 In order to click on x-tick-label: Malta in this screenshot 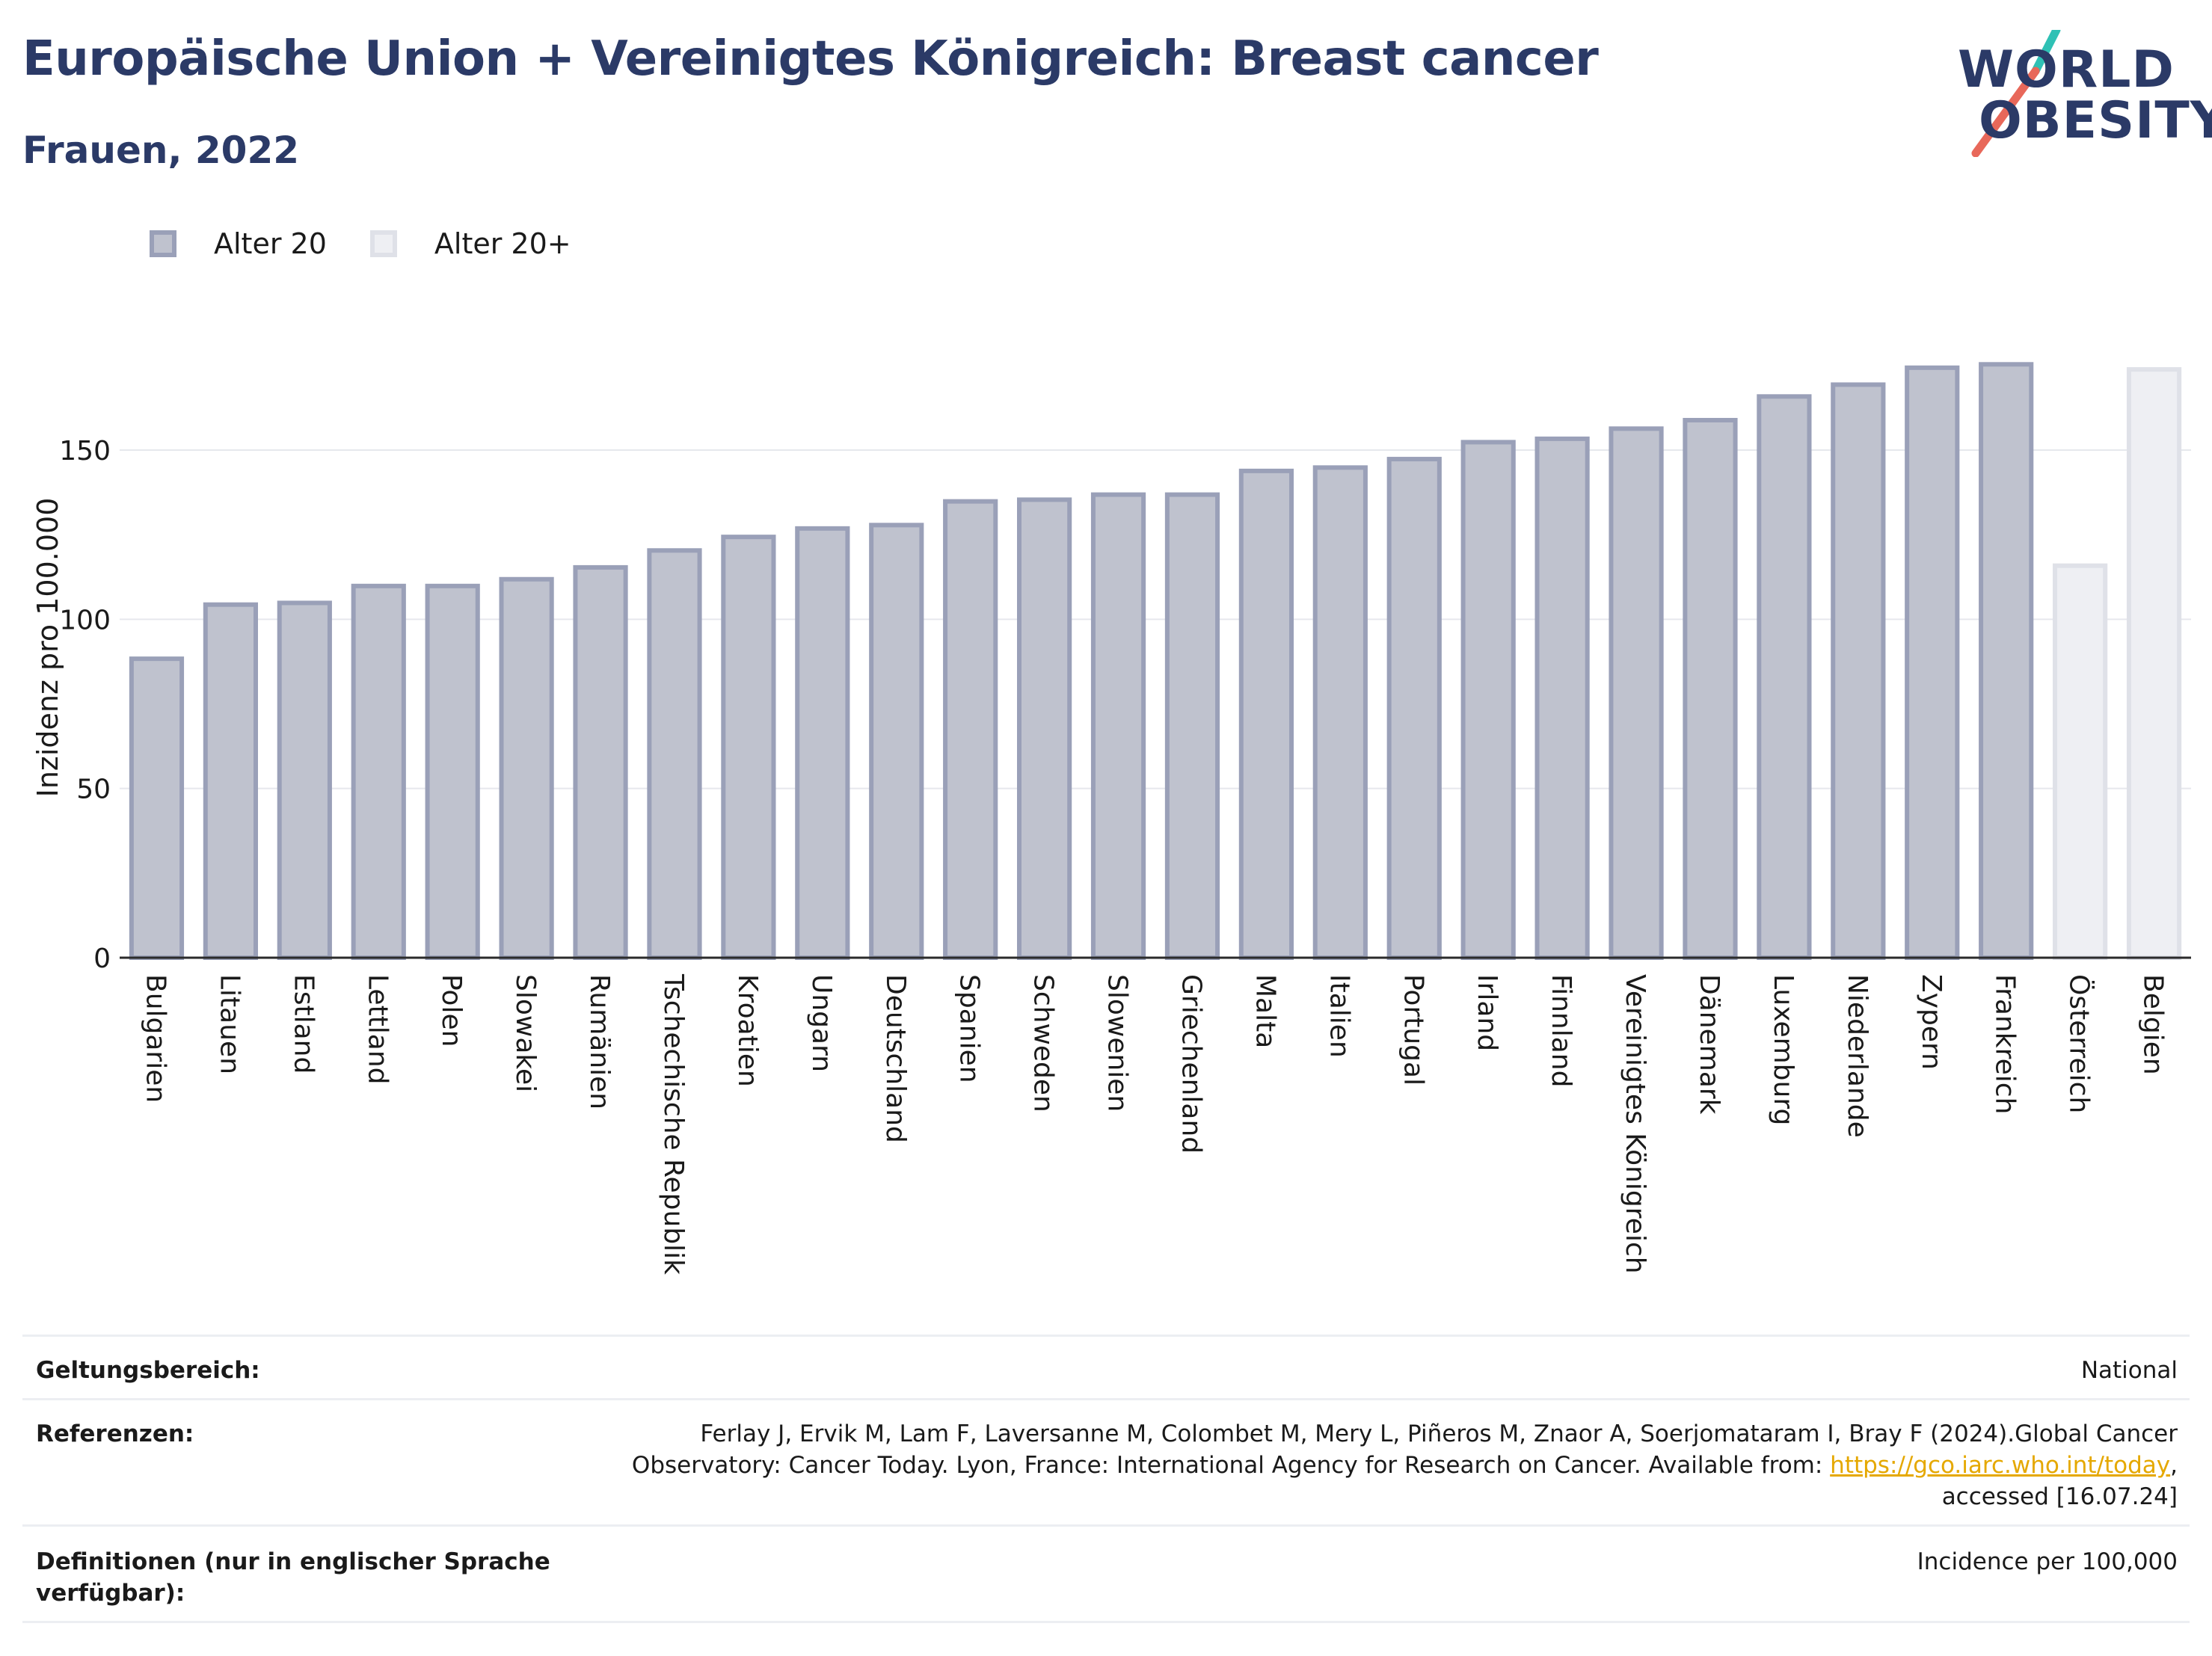, I will do `click(1265, 1011)`.